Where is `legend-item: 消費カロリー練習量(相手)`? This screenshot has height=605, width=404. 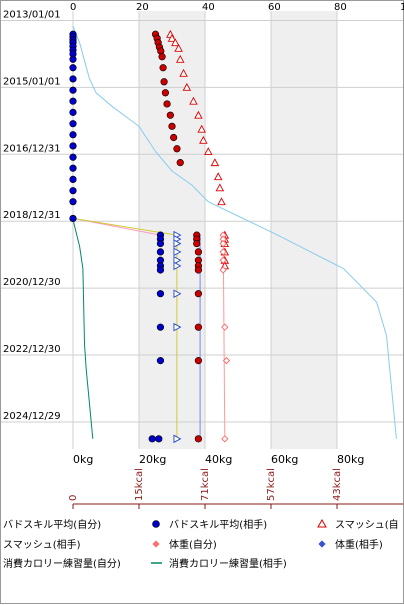 legend-item: 消費カロリー練習量(相手) is located at coordinates (219, 563).